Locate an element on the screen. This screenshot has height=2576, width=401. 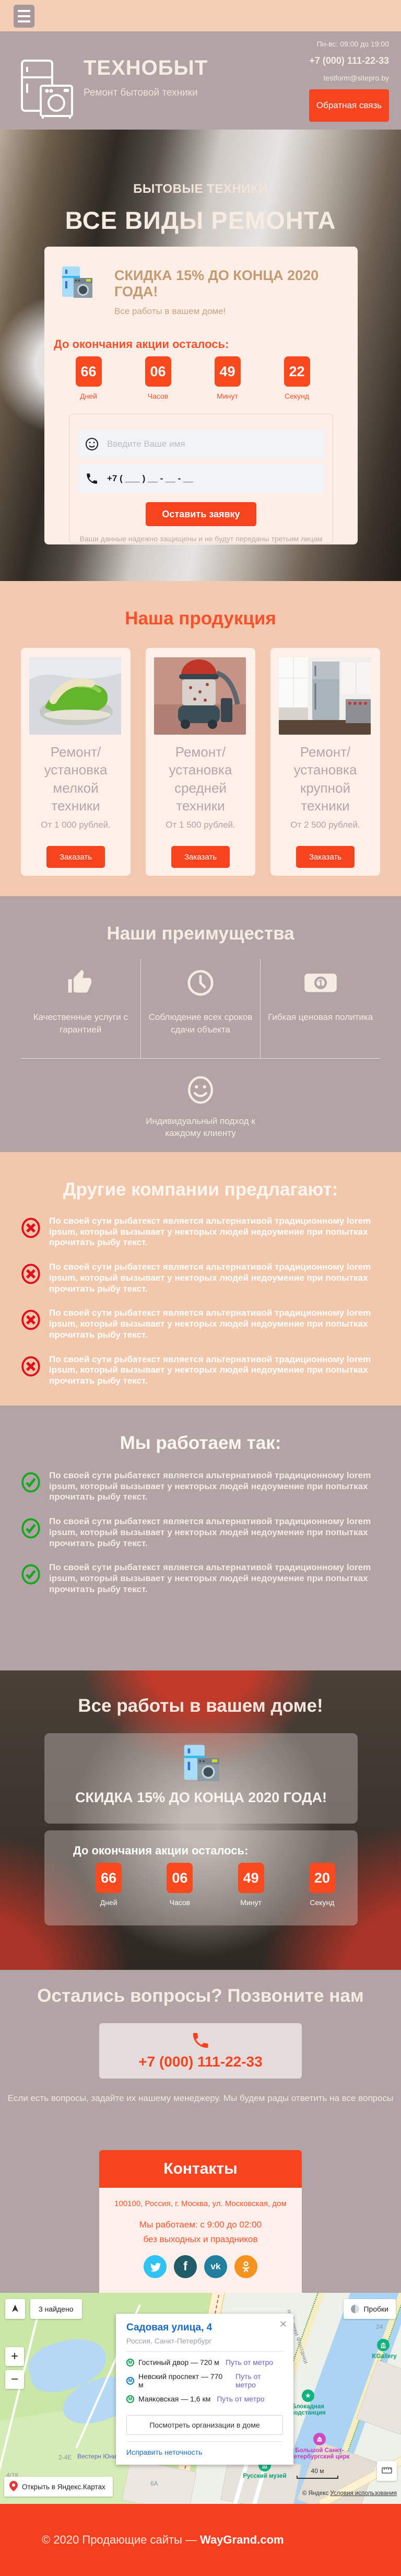
contacts-hours-extra: без выходных и праздников is located at coordinates (200, 2239).